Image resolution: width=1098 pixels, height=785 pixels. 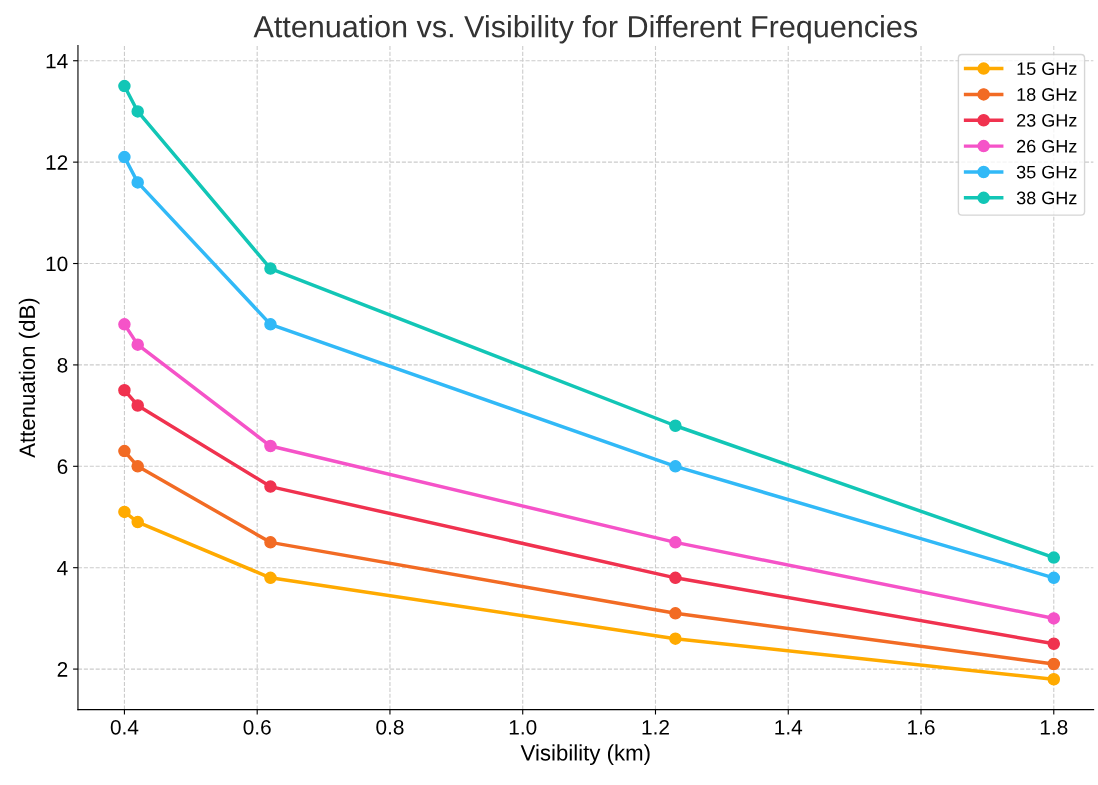 What do you see at coordinates (1054, 727) in the screenshot?
I see `x-tick-label: 1.8` at bounding box center [1054, 727].